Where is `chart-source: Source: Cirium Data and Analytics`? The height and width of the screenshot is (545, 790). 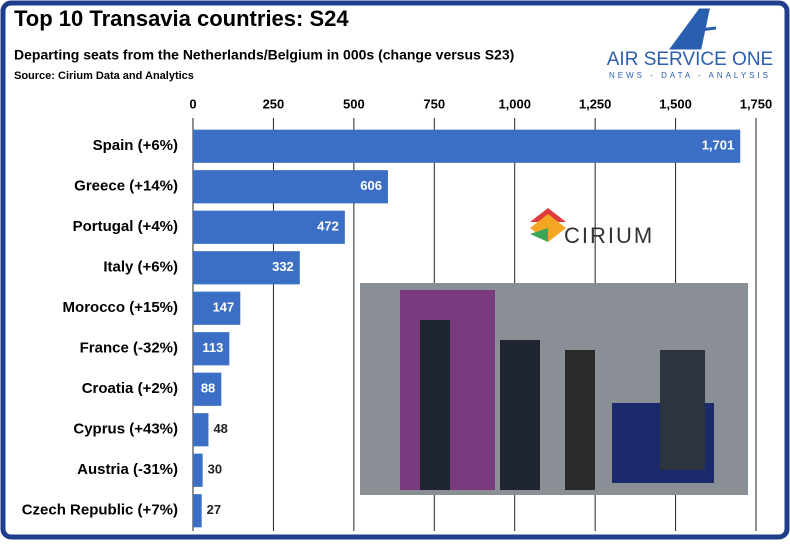
chart-source: Source: Cirium Data and Analytics is located at coordinates (104, 76).